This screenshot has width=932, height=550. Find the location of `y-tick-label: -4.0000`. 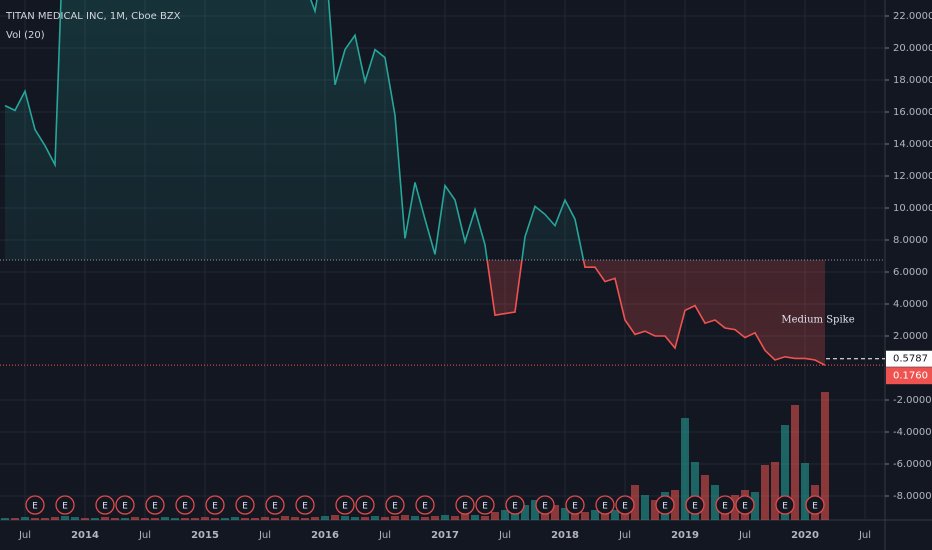

y-tick-label: -4.0000 is located at coordinates (912, 432).